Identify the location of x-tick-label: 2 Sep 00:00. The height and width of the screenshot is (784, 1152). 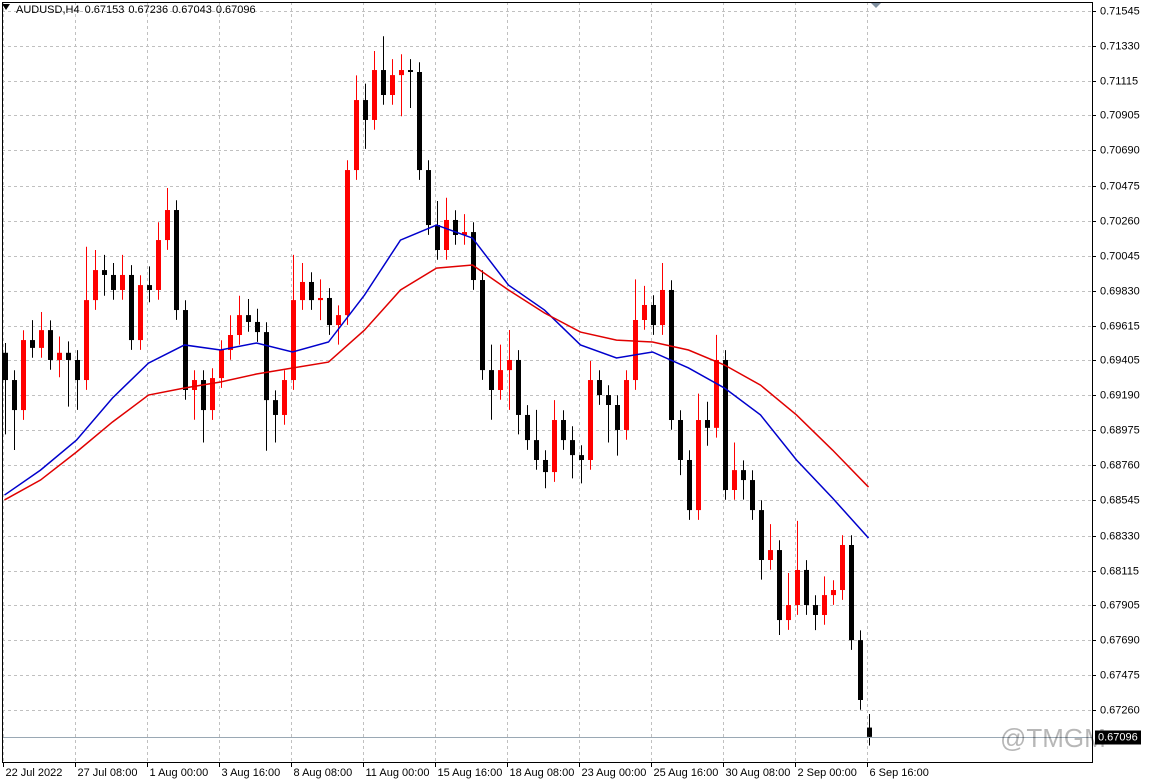
(827, 773).